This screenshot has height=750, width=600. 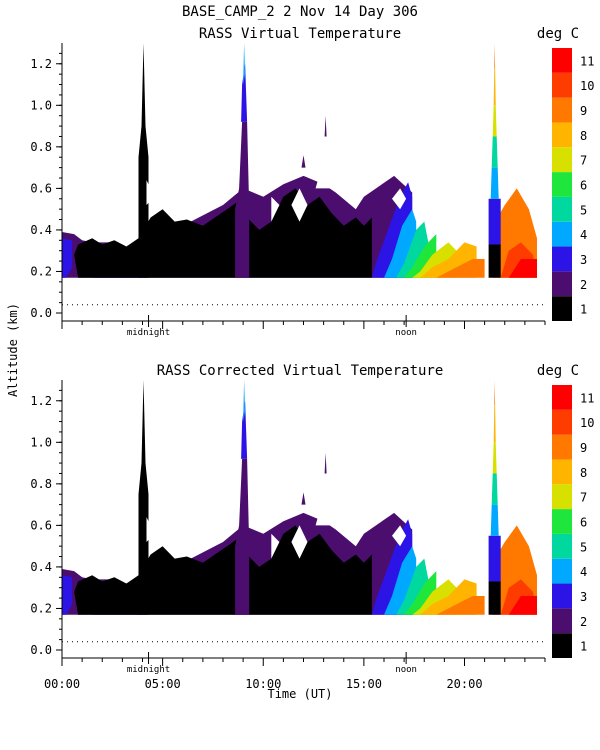 What do you see at coordinates (41, 230) in the screenshot?
I see `y-tick-label: 0.4` at bounding box center [41, 230].